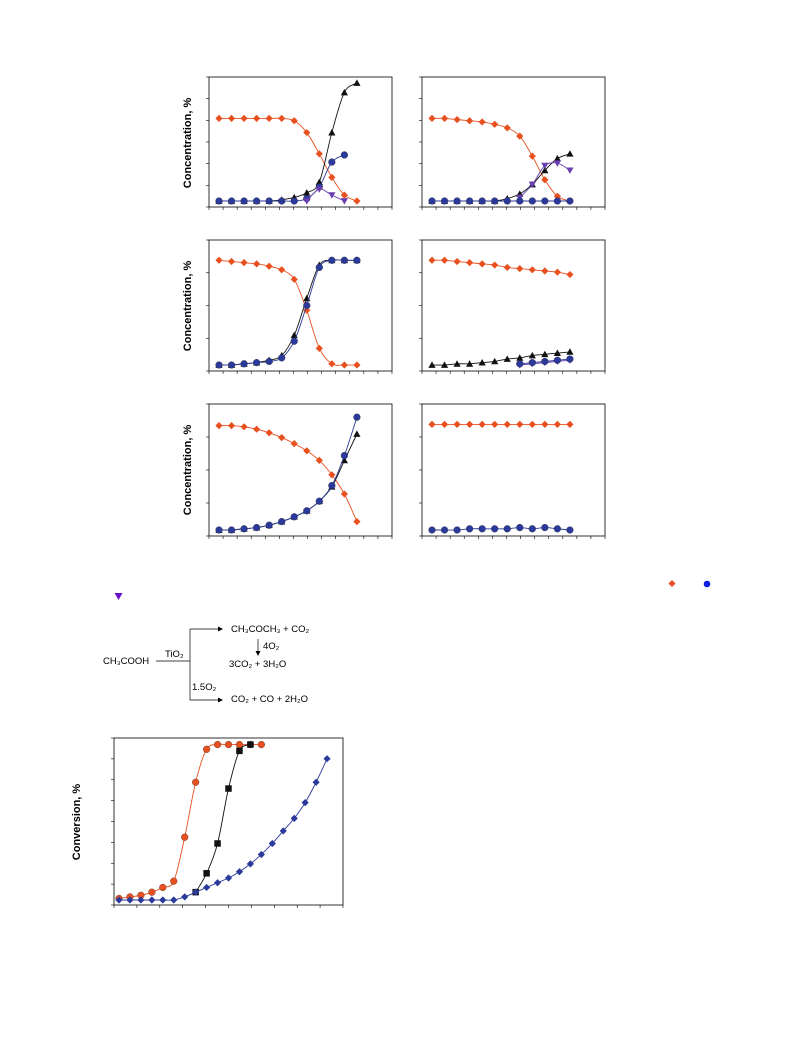  Describe the element at coordinates (325, 195) in the screenshot. I see `series-line-purple` at that location.